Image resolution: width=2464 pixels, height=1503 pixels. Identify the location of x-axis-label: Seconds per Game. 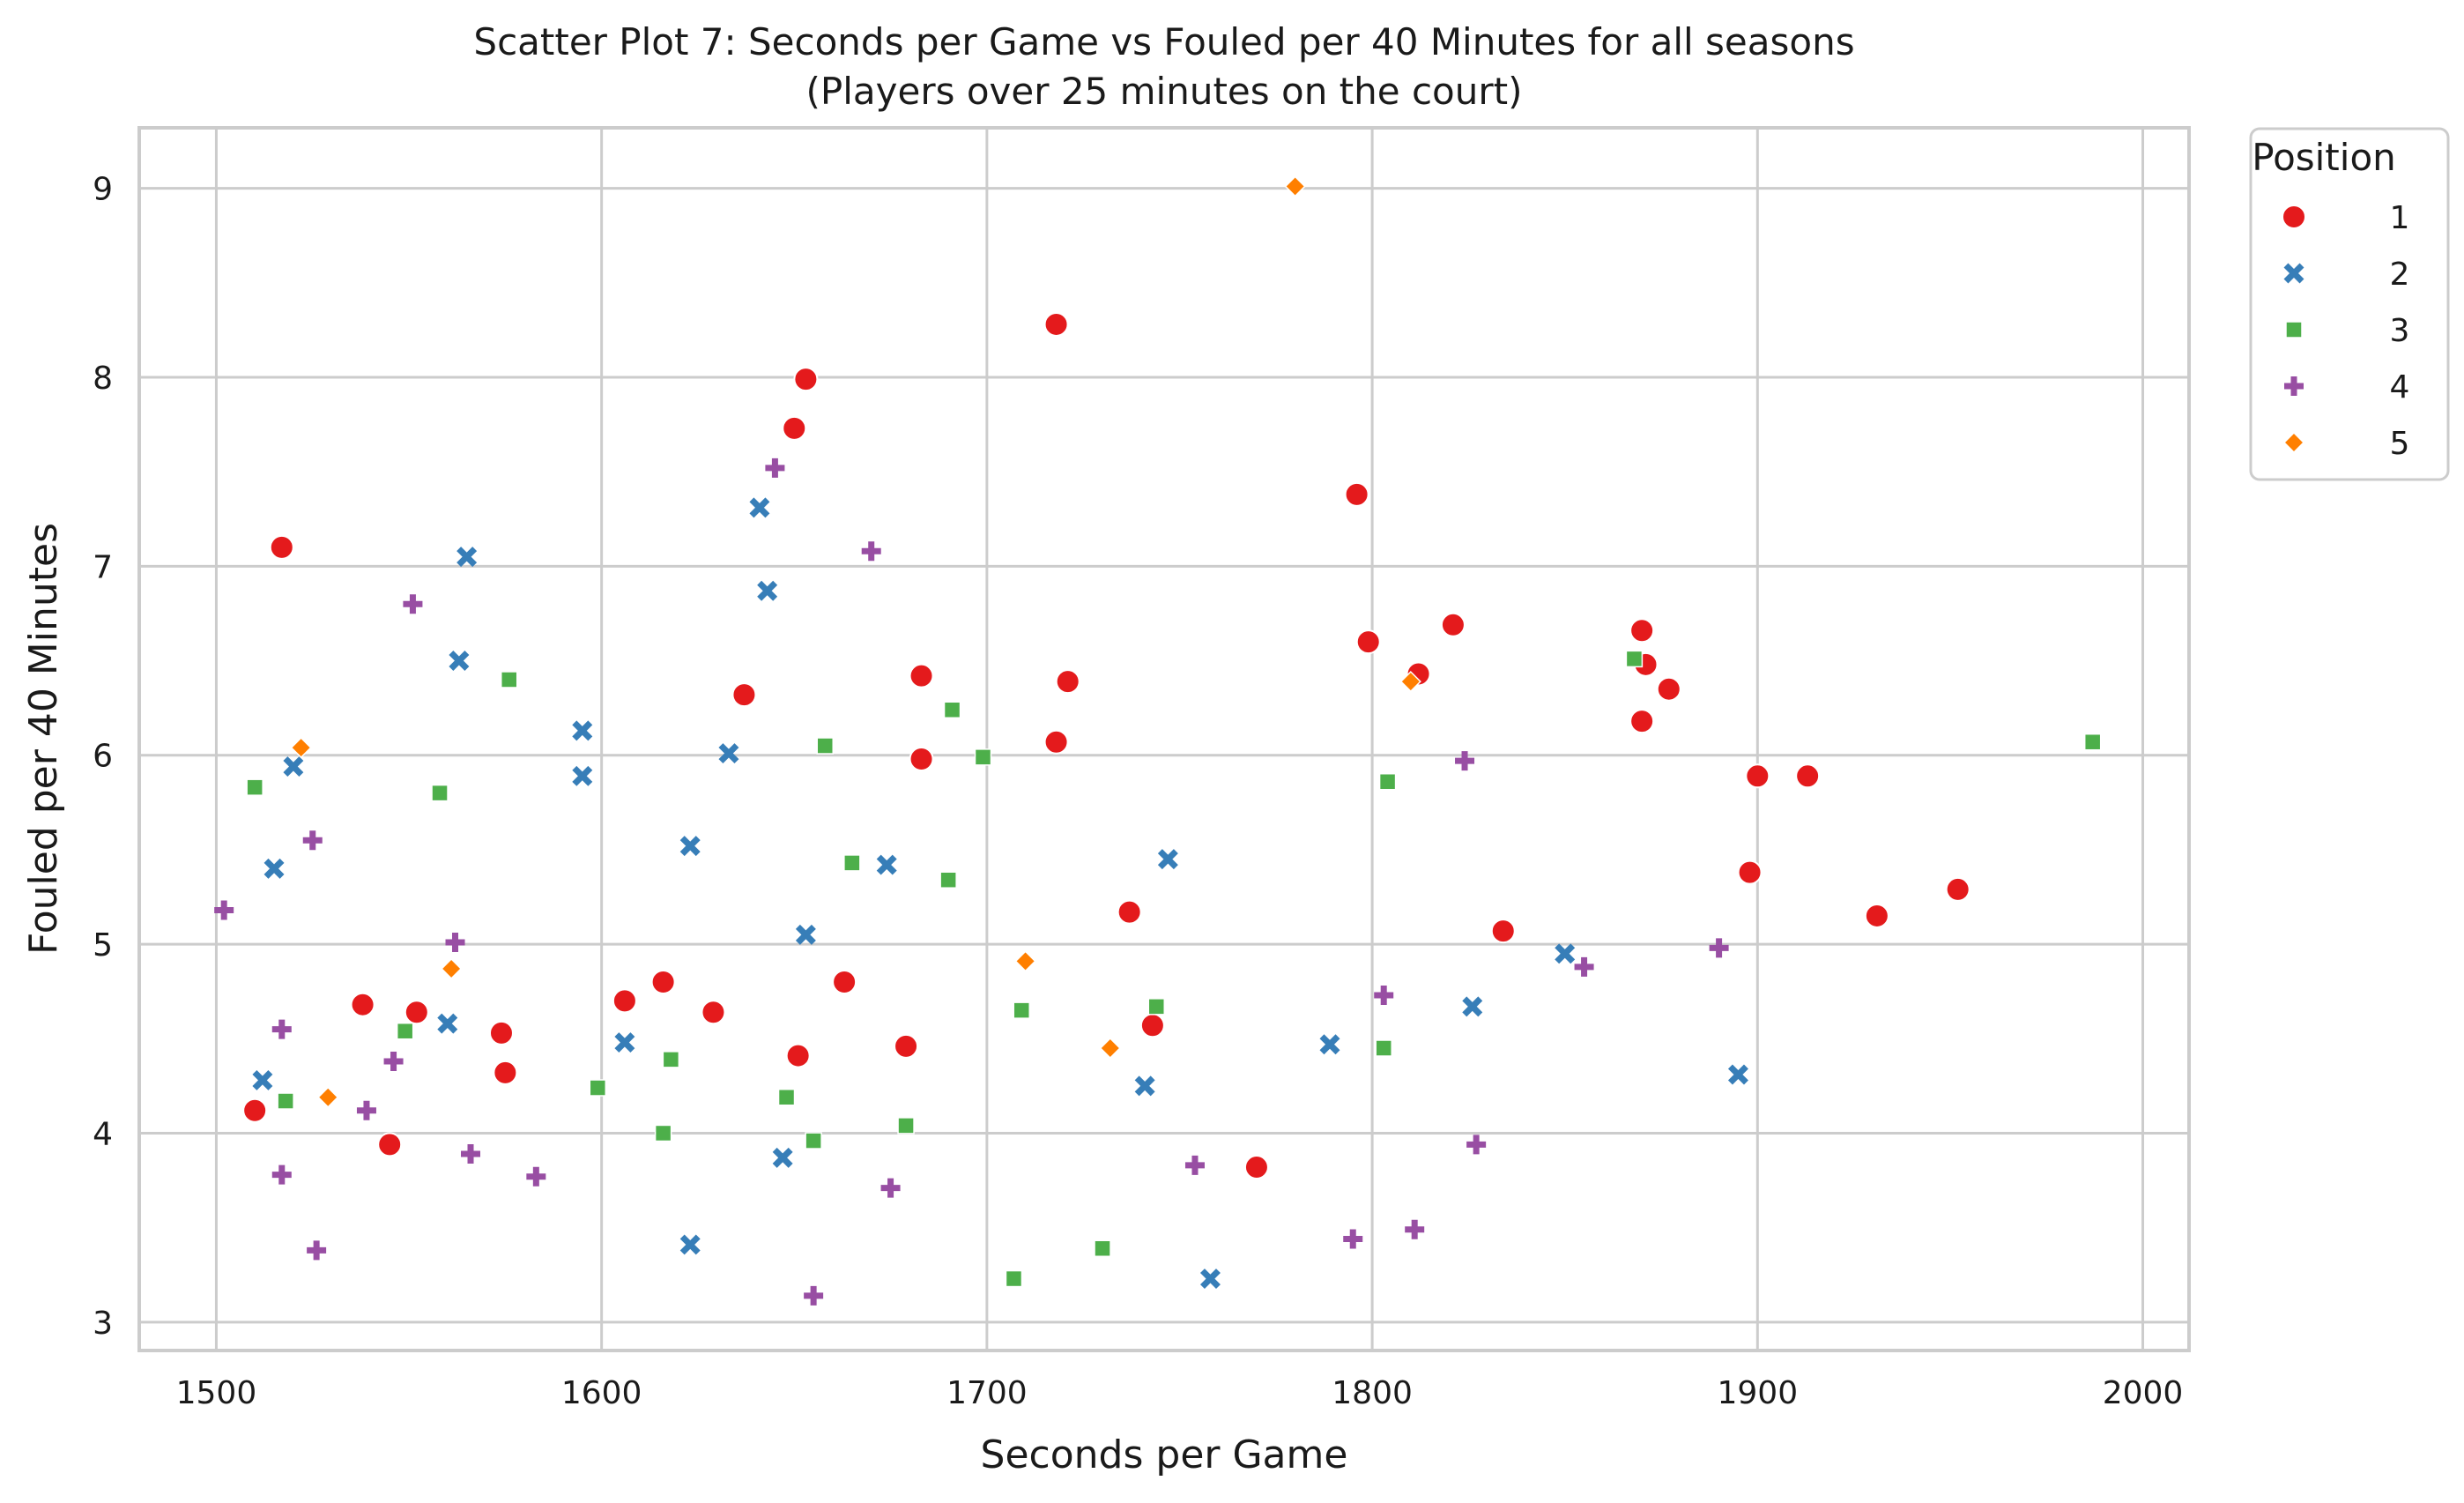
(1164, 1454).